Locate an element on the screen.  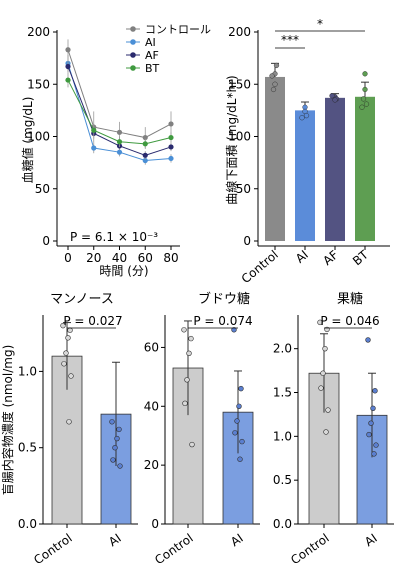
y-tick-label: 1.5 is located at coordinates (282, 393).